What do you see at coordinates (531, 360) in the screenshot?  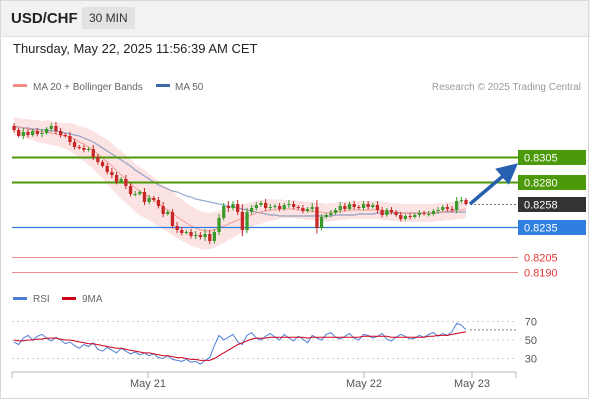 I see `rsi-tick-label: 30` at bounding box center [531, 360].